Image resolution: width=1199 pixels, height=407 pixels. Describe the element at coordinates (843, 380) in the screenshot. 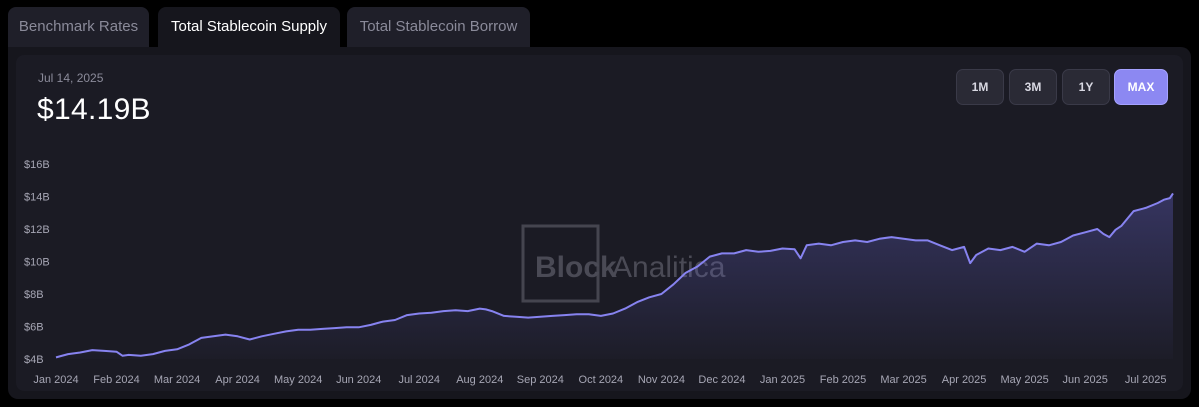

I see `x-tick-label: Feb 2025` at that location.